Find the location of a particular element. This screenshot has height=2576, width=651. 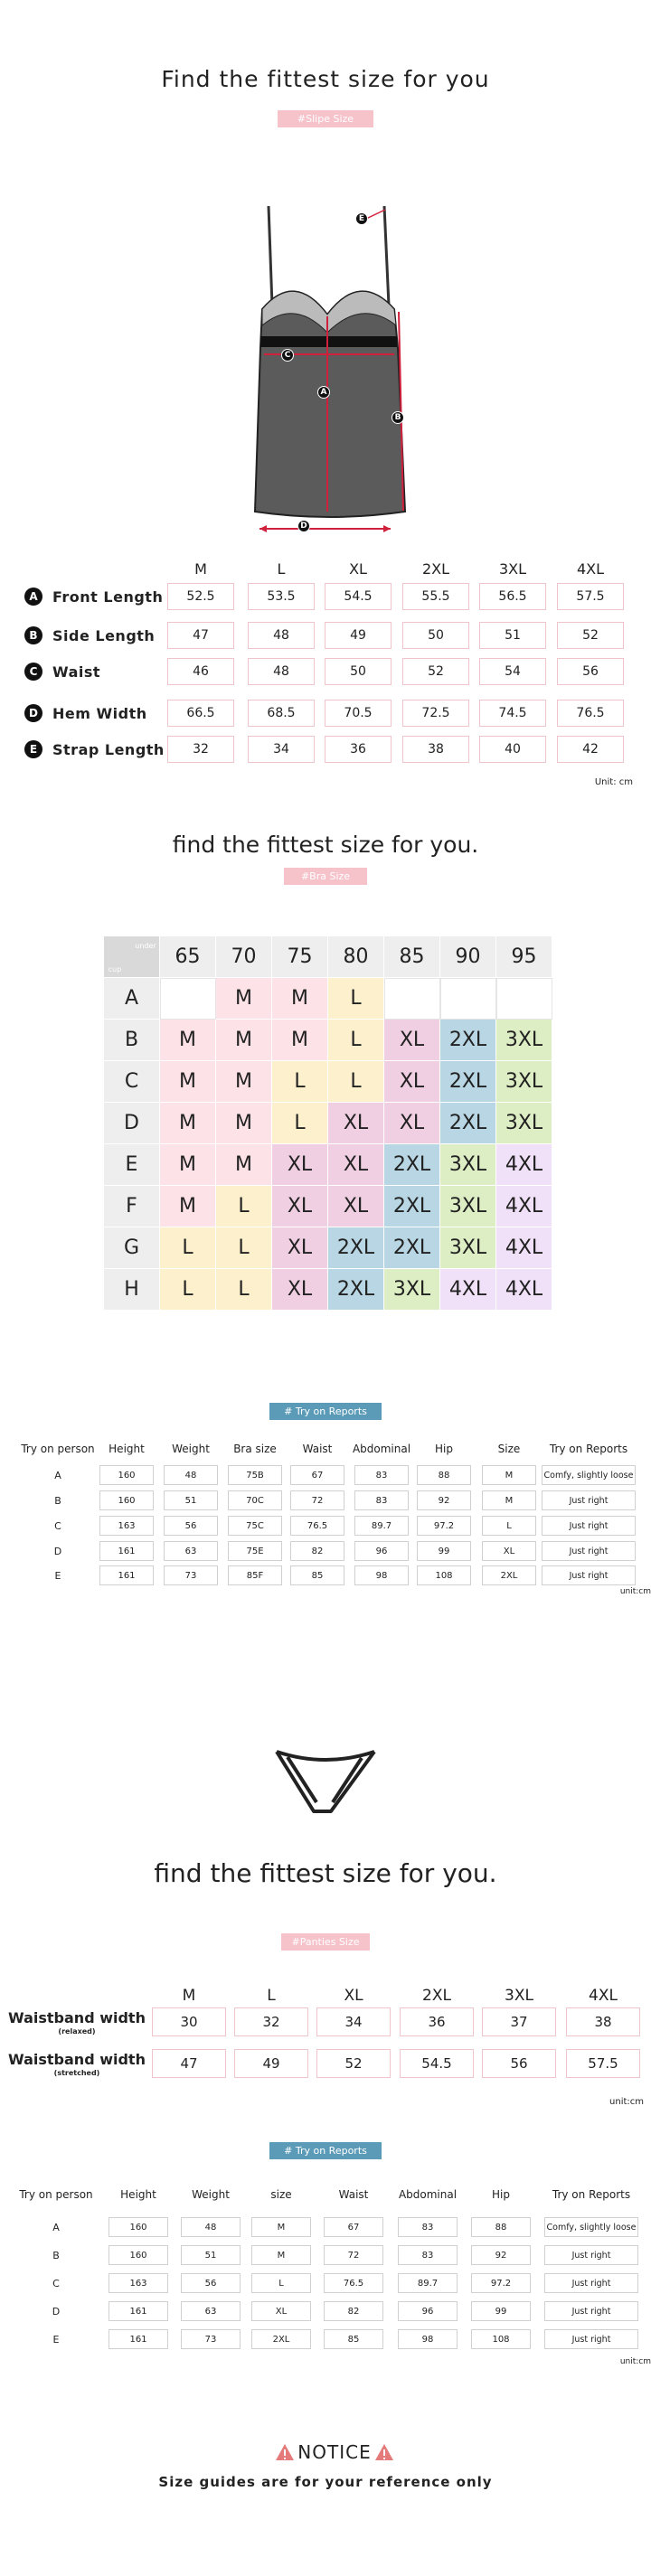

cell: 30 is located at coordinates (189, 2021).